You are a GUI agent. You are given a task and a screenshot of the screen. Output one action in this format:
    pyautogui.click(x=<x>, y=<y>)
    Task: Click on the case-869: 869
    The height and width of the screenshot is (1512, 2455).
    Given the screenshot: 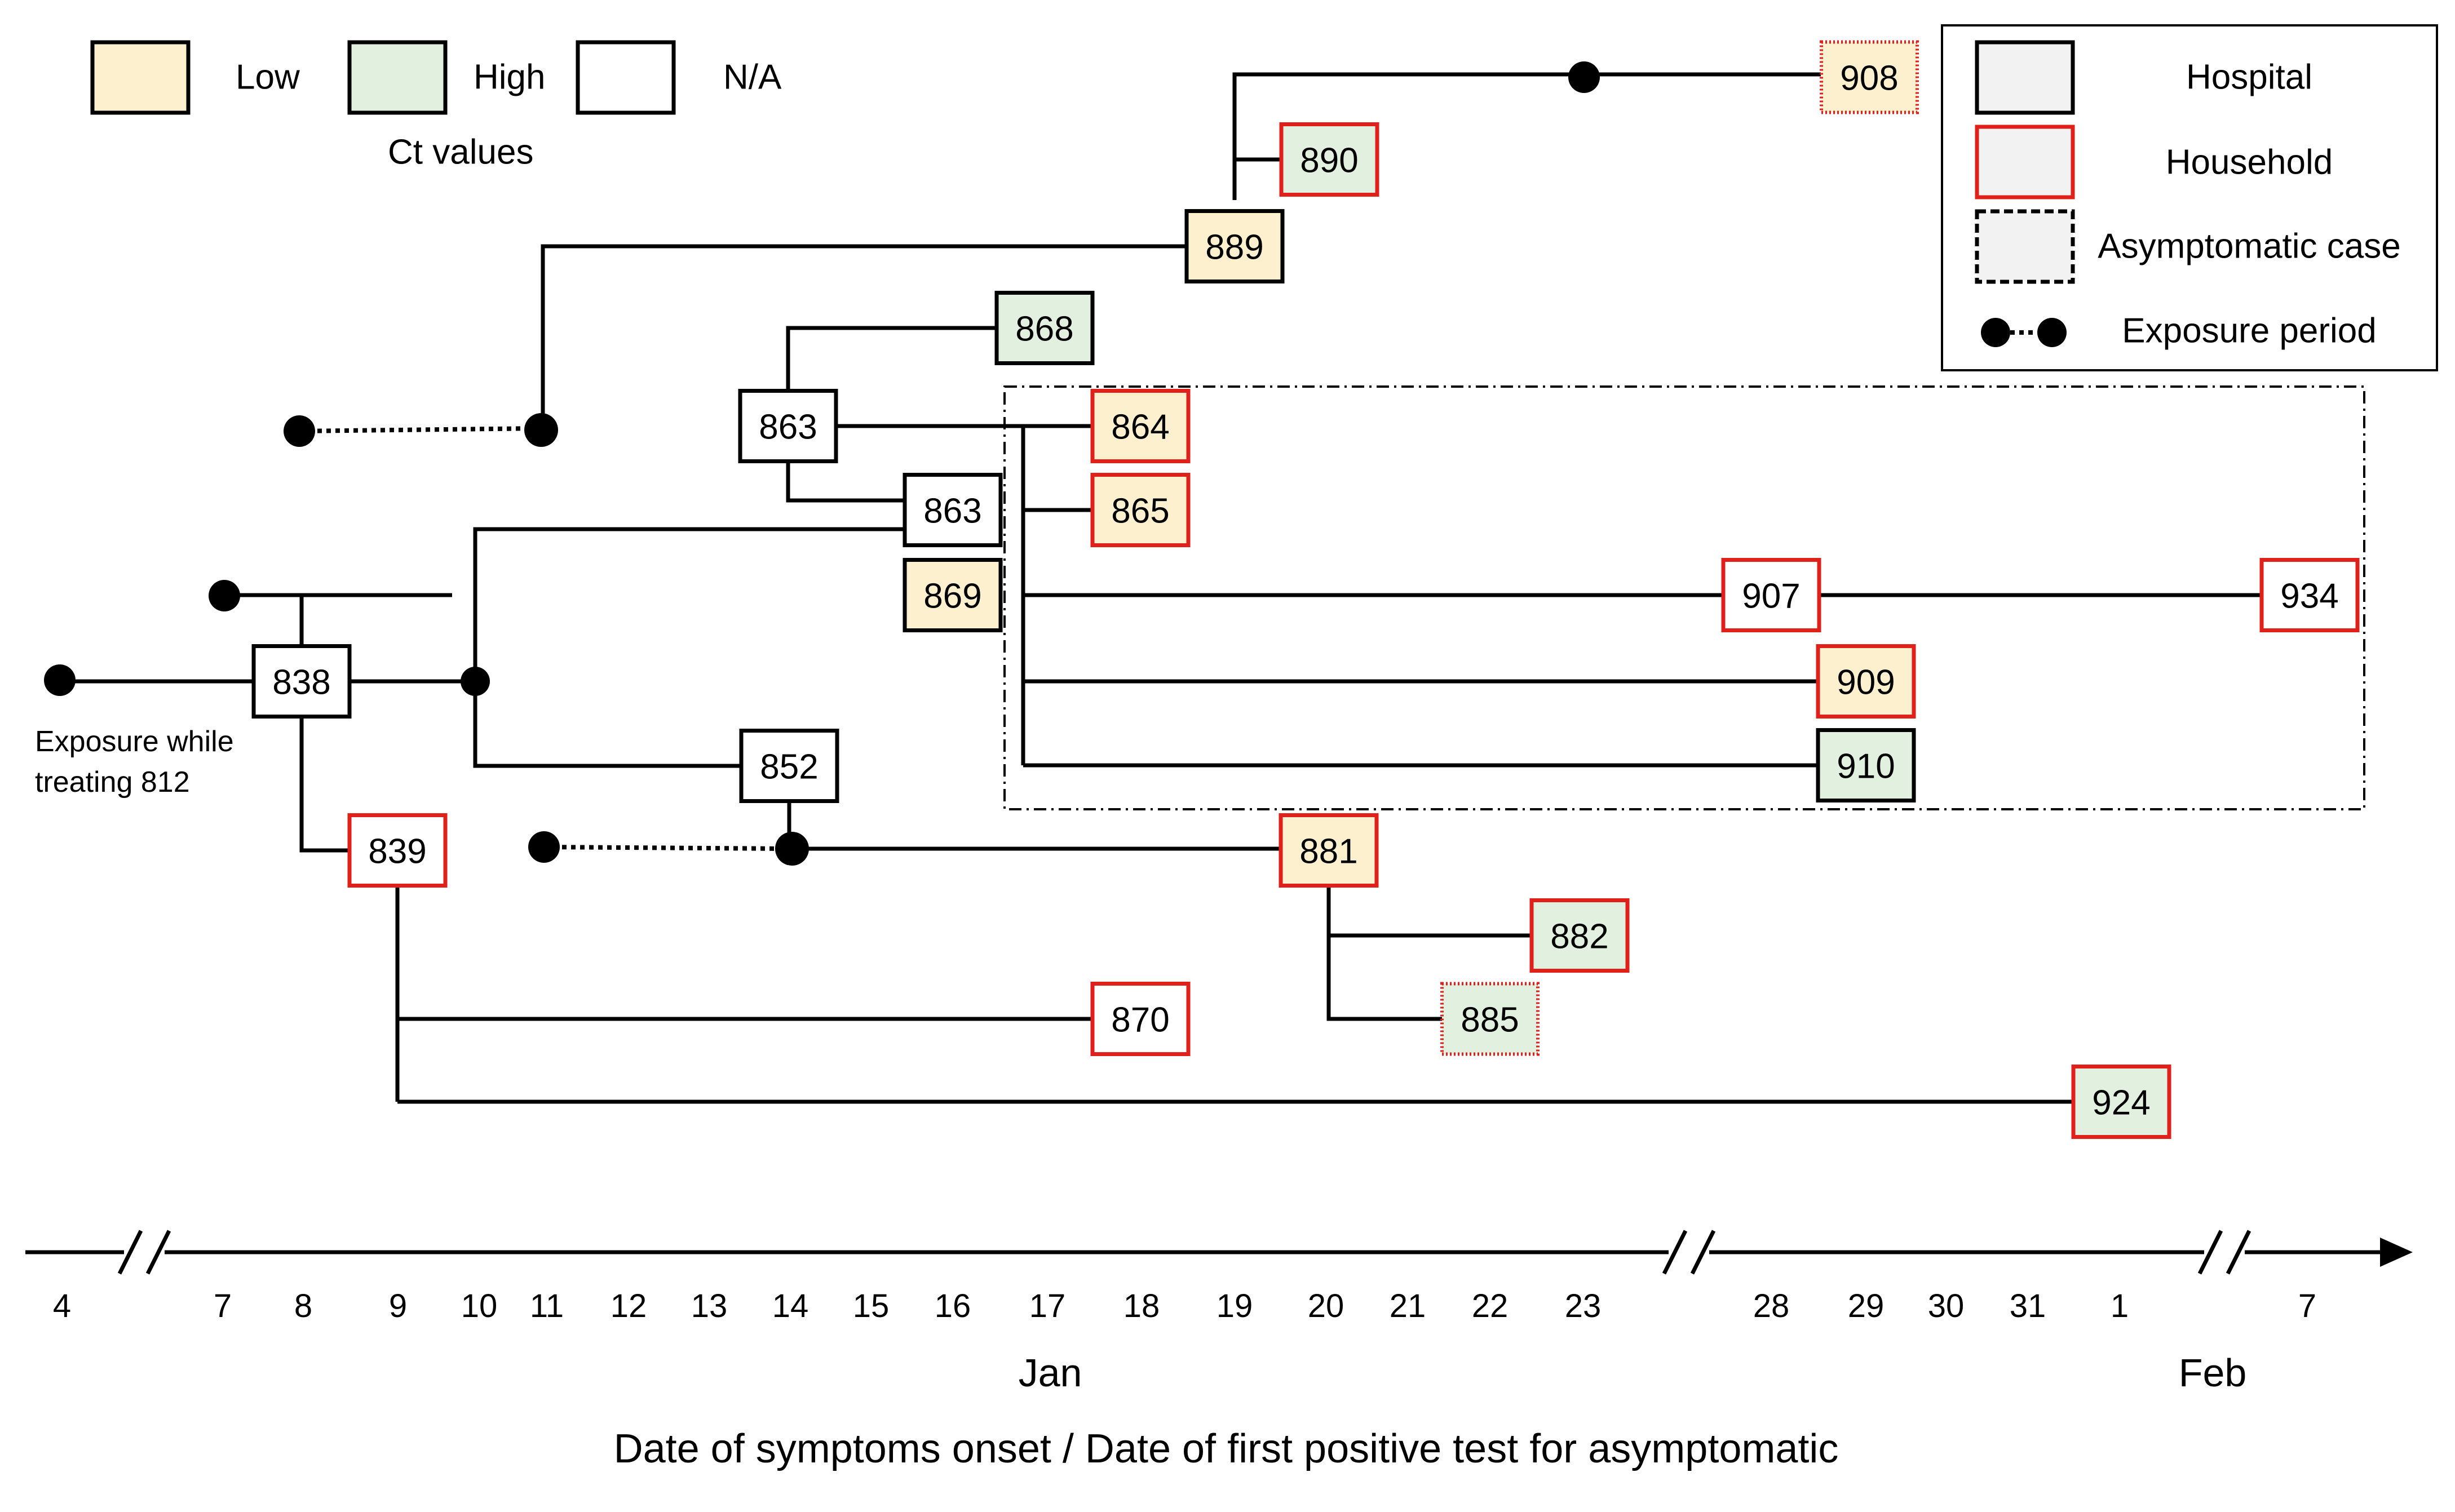 What is the action you would take?
    pyautogui.click(x=953, y=595)
    